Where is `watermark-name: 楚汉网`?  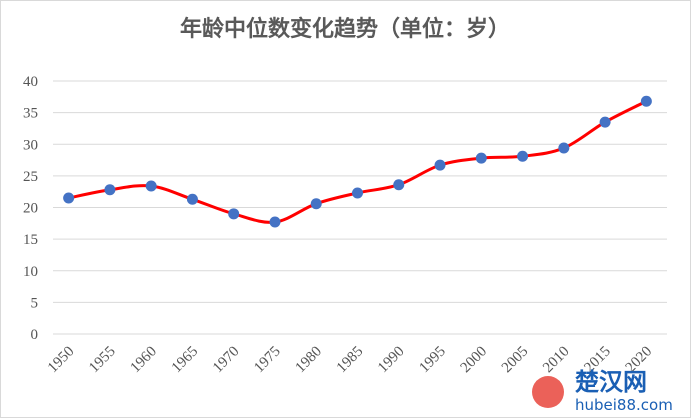 watermark-name: 楚汉网 is located at coordinates (611, 382).